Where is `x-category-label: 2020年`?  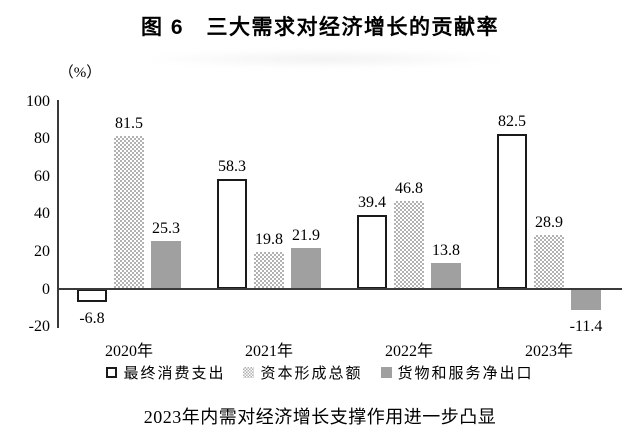
x-category-label: 2020年 is located at coordinates (128, 351).